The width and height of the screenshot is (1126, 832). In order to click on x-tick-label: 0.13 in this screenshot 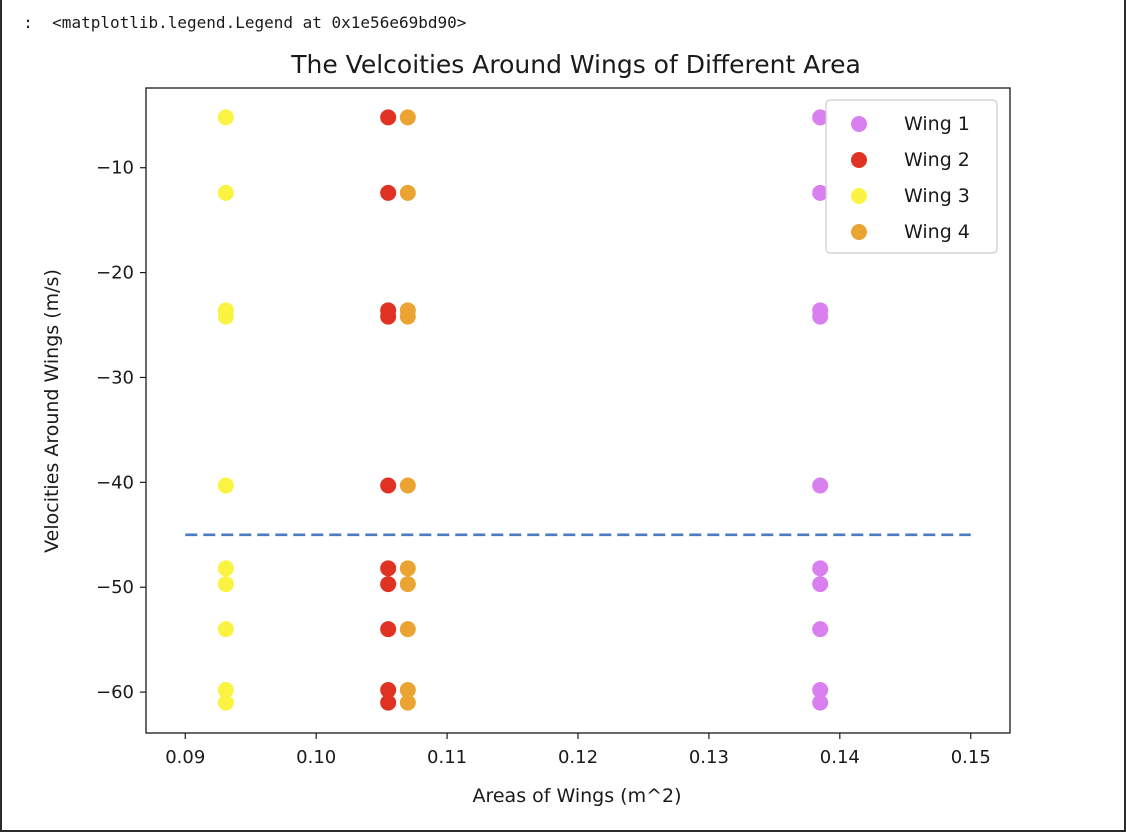, I will do `click(709, 757)`.